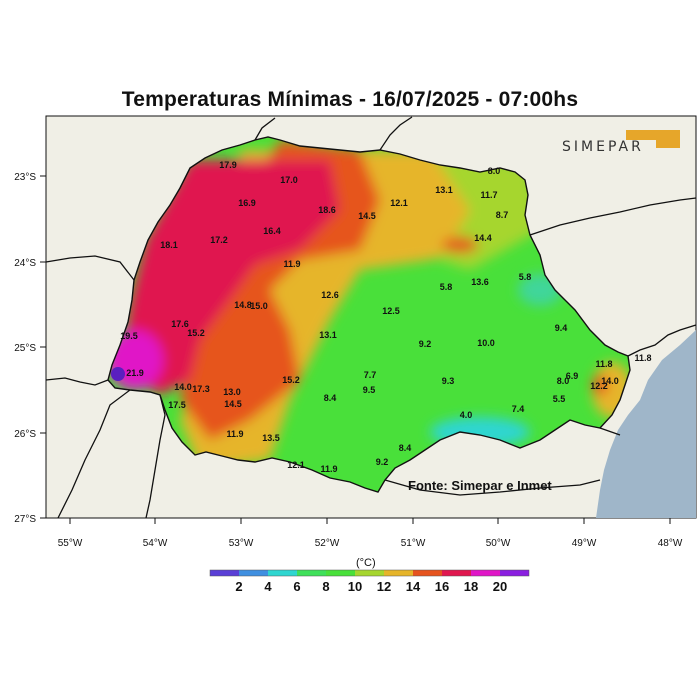  I want to click on y-tick-label: 27°S, so click(25, 519).